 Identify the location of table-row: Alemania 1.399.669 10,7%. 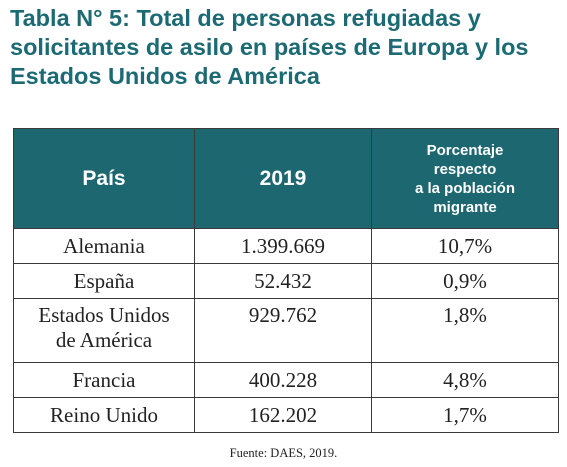
(286, 246).